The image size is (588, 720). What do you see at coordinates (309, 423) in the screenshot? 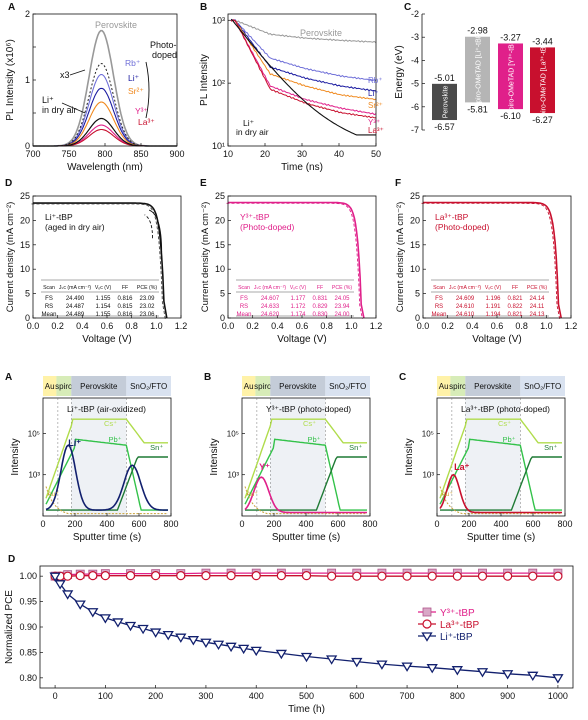
I see `ion-label: Cs⁺` at bounding box center [309, 423].